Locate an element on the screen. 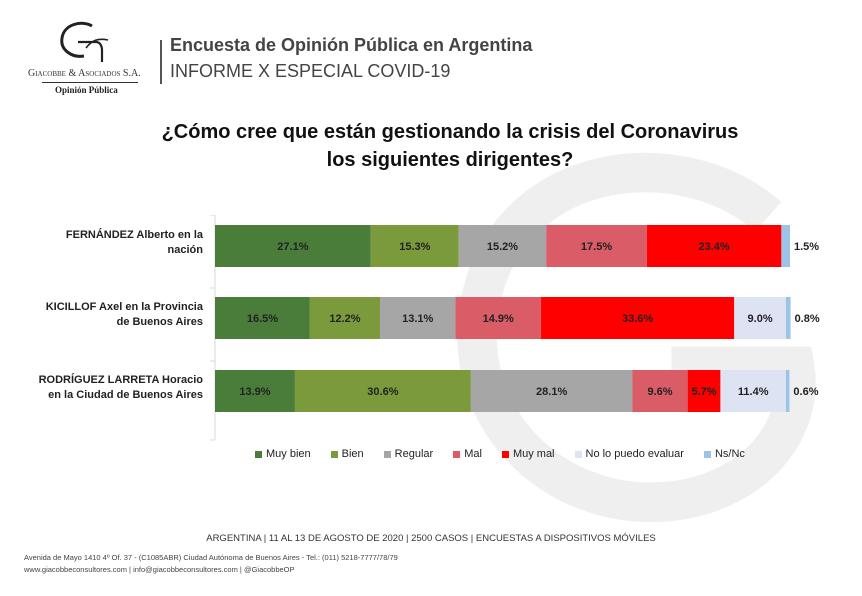 This screenshot has width=862, height=596. category-label: FERNÁNDEZ Alberto en la is located at coordinates (135, 234).